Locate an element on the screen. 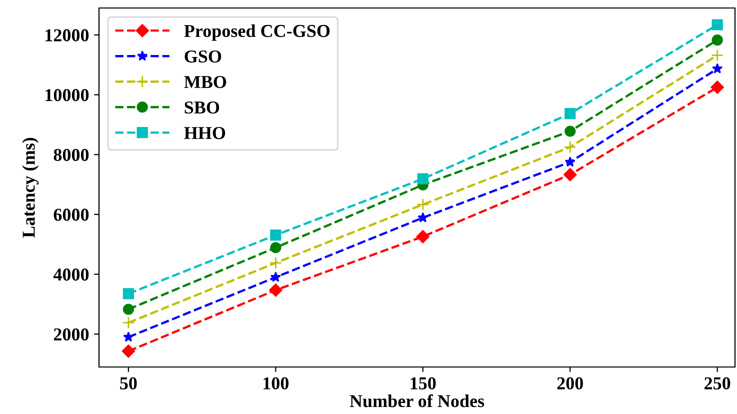  y-axis-title: Latency (ms) is located at coordinates (30, 188).